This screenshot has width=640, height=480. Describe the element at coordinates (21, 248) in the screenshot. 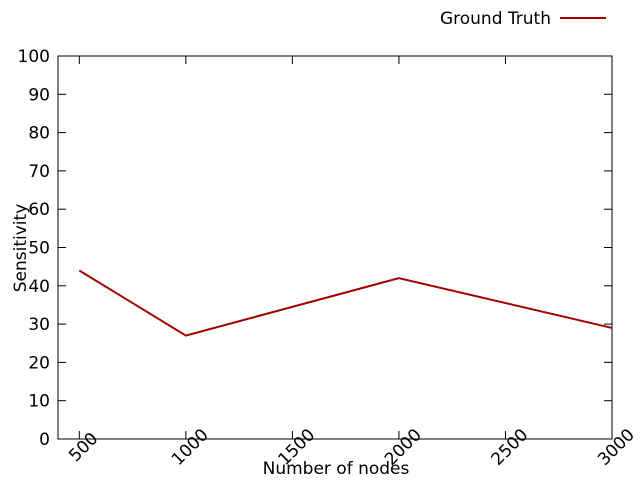

I see `y-axis-label: Sensitivity` at that location.